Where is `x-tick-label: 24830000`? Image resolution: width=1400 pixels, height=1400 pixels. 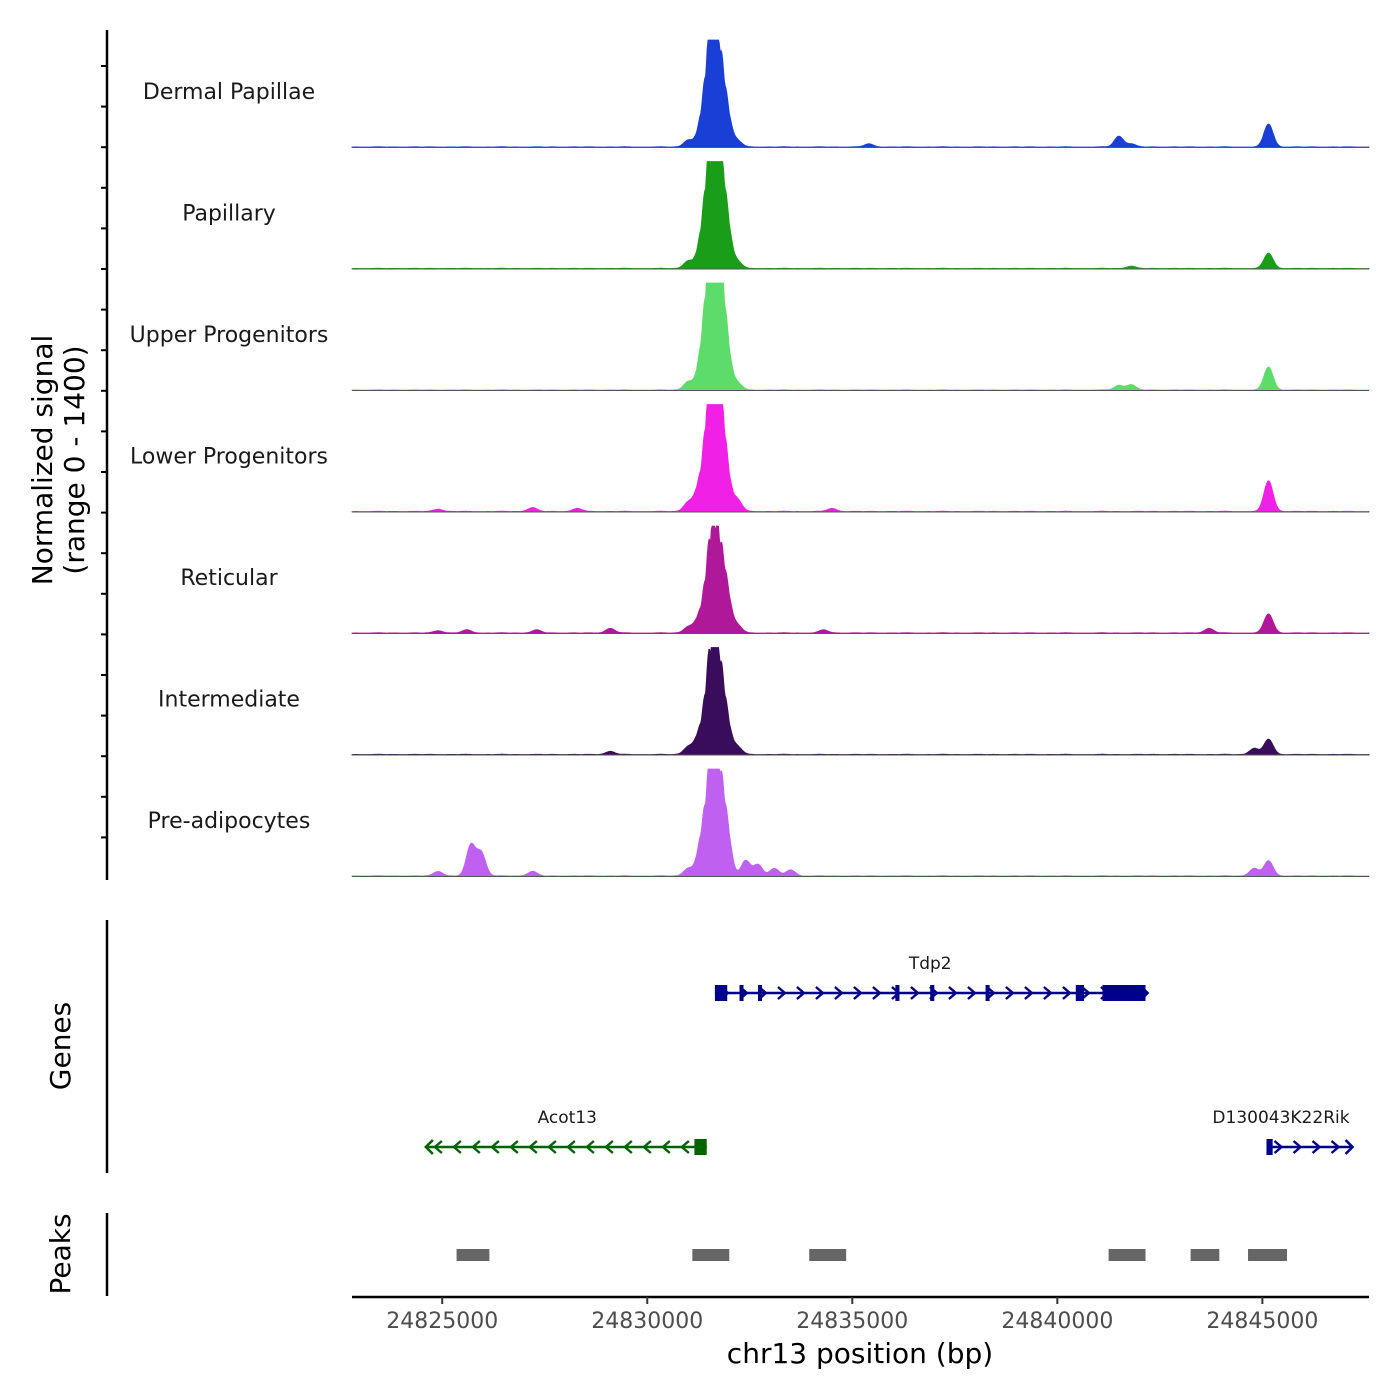
x-tick-label: 24830000 is located at coordinates (647, 1321).